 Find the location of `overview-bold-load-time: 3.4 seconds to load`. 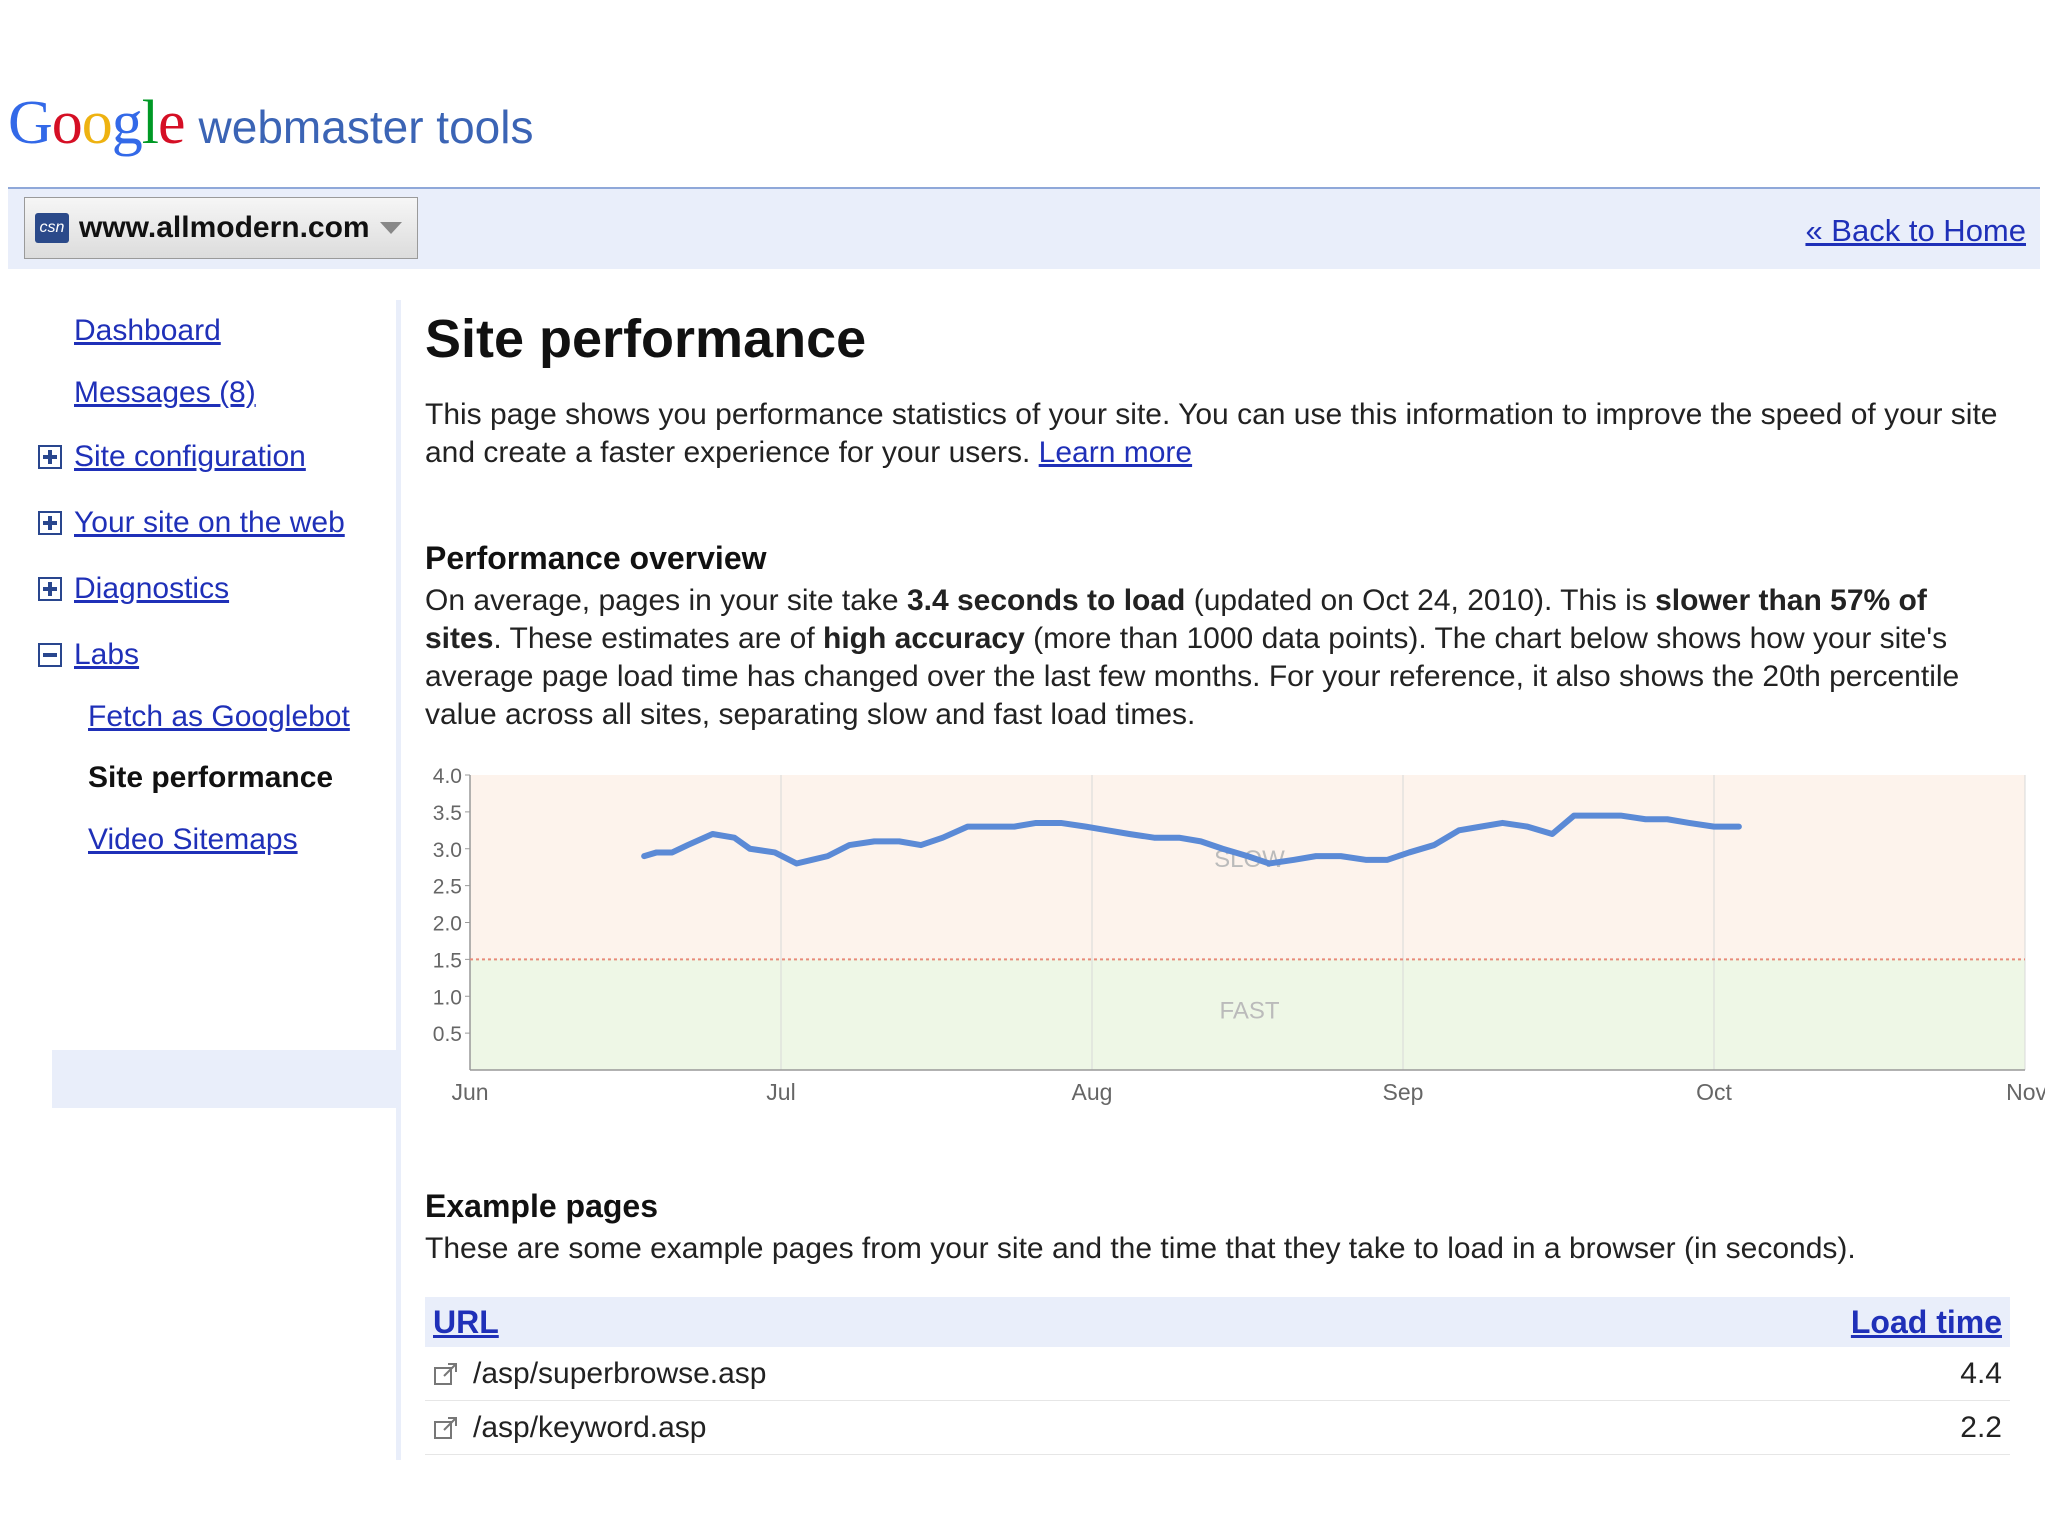

overview-bold-load-time: 3.4 seconds to load is located at coordinates (1046, 600).